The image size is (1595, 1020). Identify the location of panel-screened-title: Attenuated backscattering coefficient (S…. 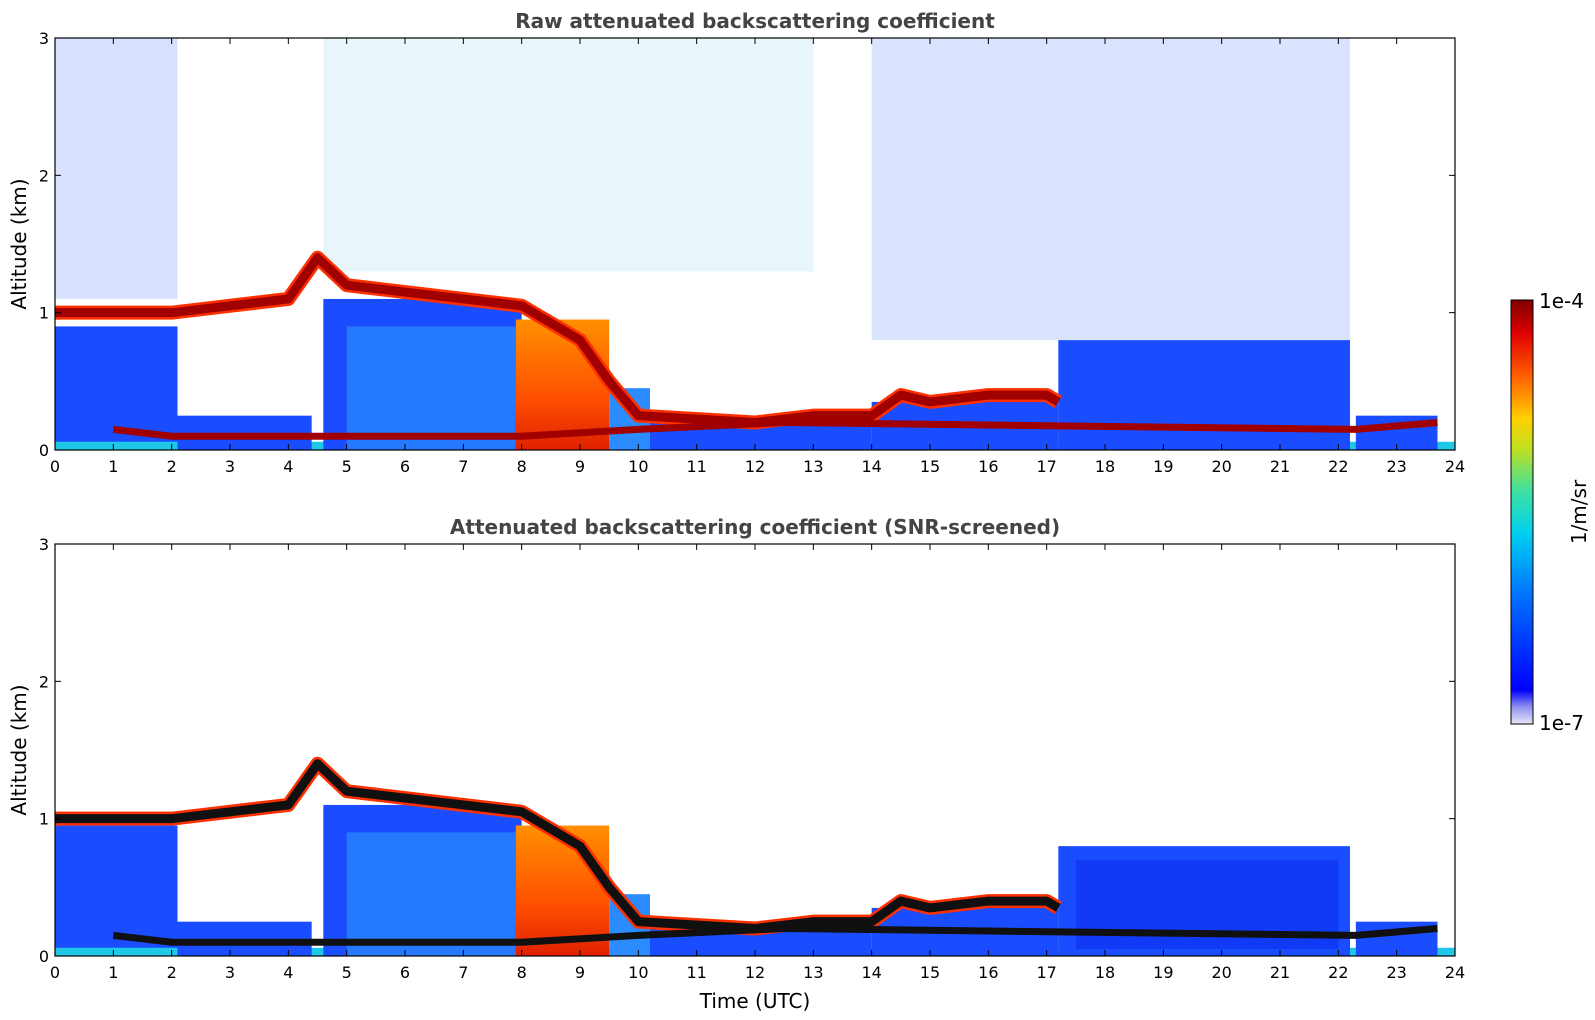
(755, 527).